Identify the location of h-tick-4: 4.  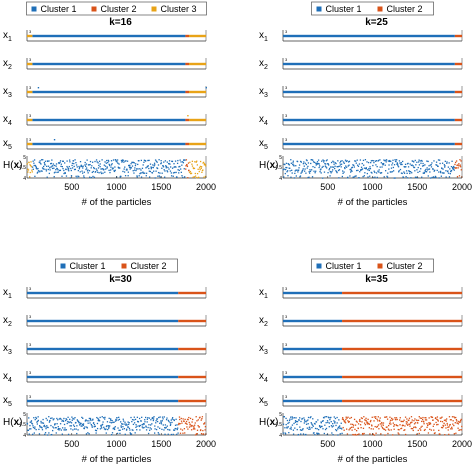
(24, 179).